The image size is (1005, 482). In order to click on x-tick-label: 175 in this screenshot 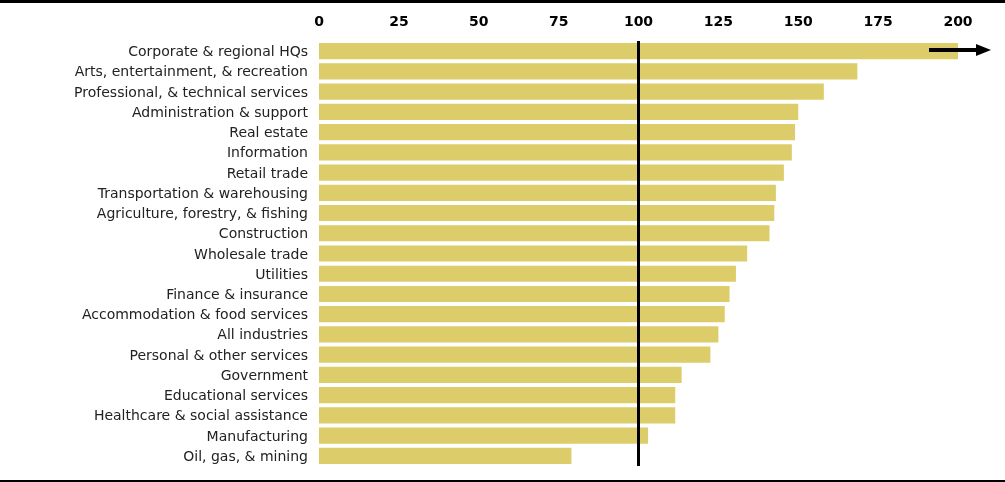, I will do `click(878, 21)`.